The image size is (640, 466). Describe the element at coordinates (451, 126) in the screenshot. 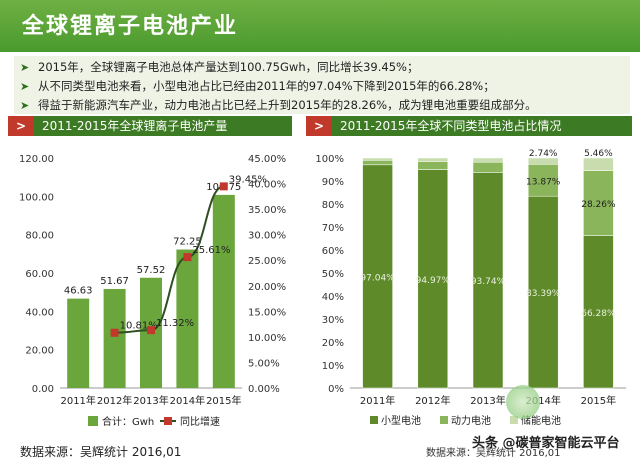

I see `section-title: 2011-2015年全球不同类型电池占比情况` at that location.